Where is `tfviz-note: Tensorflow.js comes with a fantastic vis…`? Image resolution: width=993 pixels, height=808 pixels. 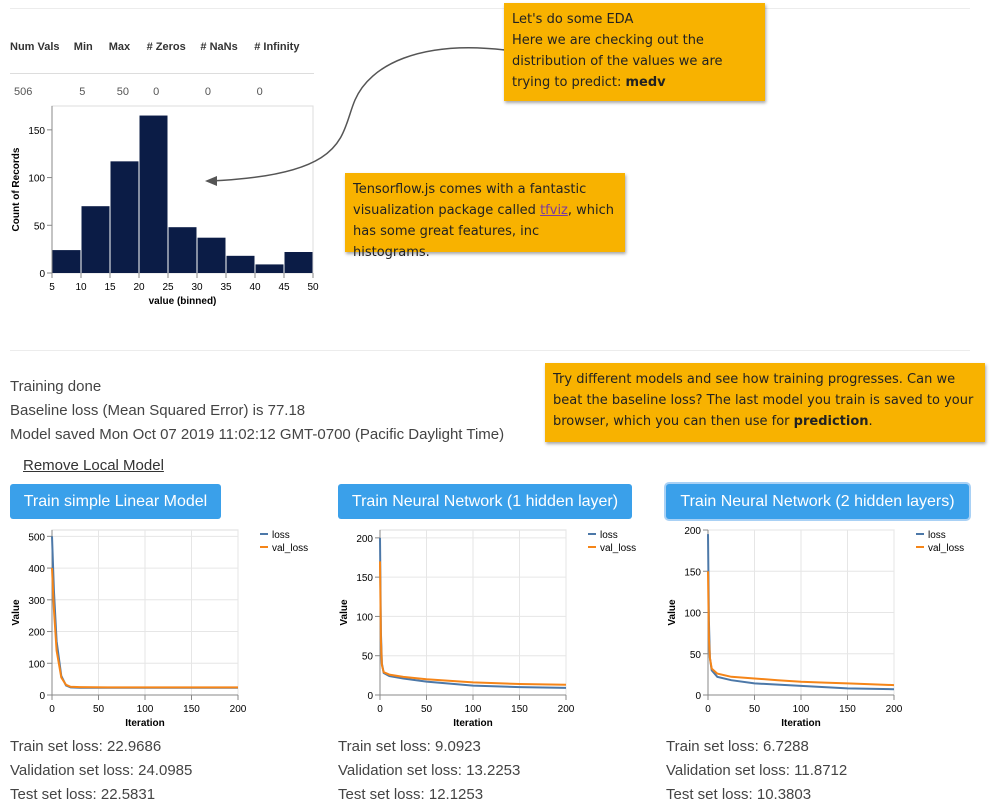 tfviz-note: Tensorflow.js comes with a fantastic vis… is located at coordinates (485, 216).